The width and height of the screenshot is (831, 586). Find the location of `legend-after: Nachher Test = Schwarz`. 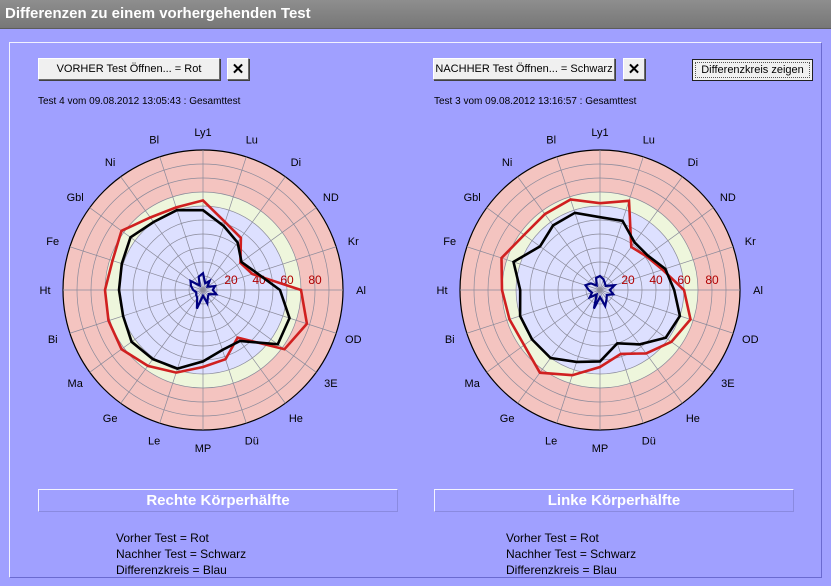

legend-after: Nachher Test = Schwarz is located at coordinates (181, 554).